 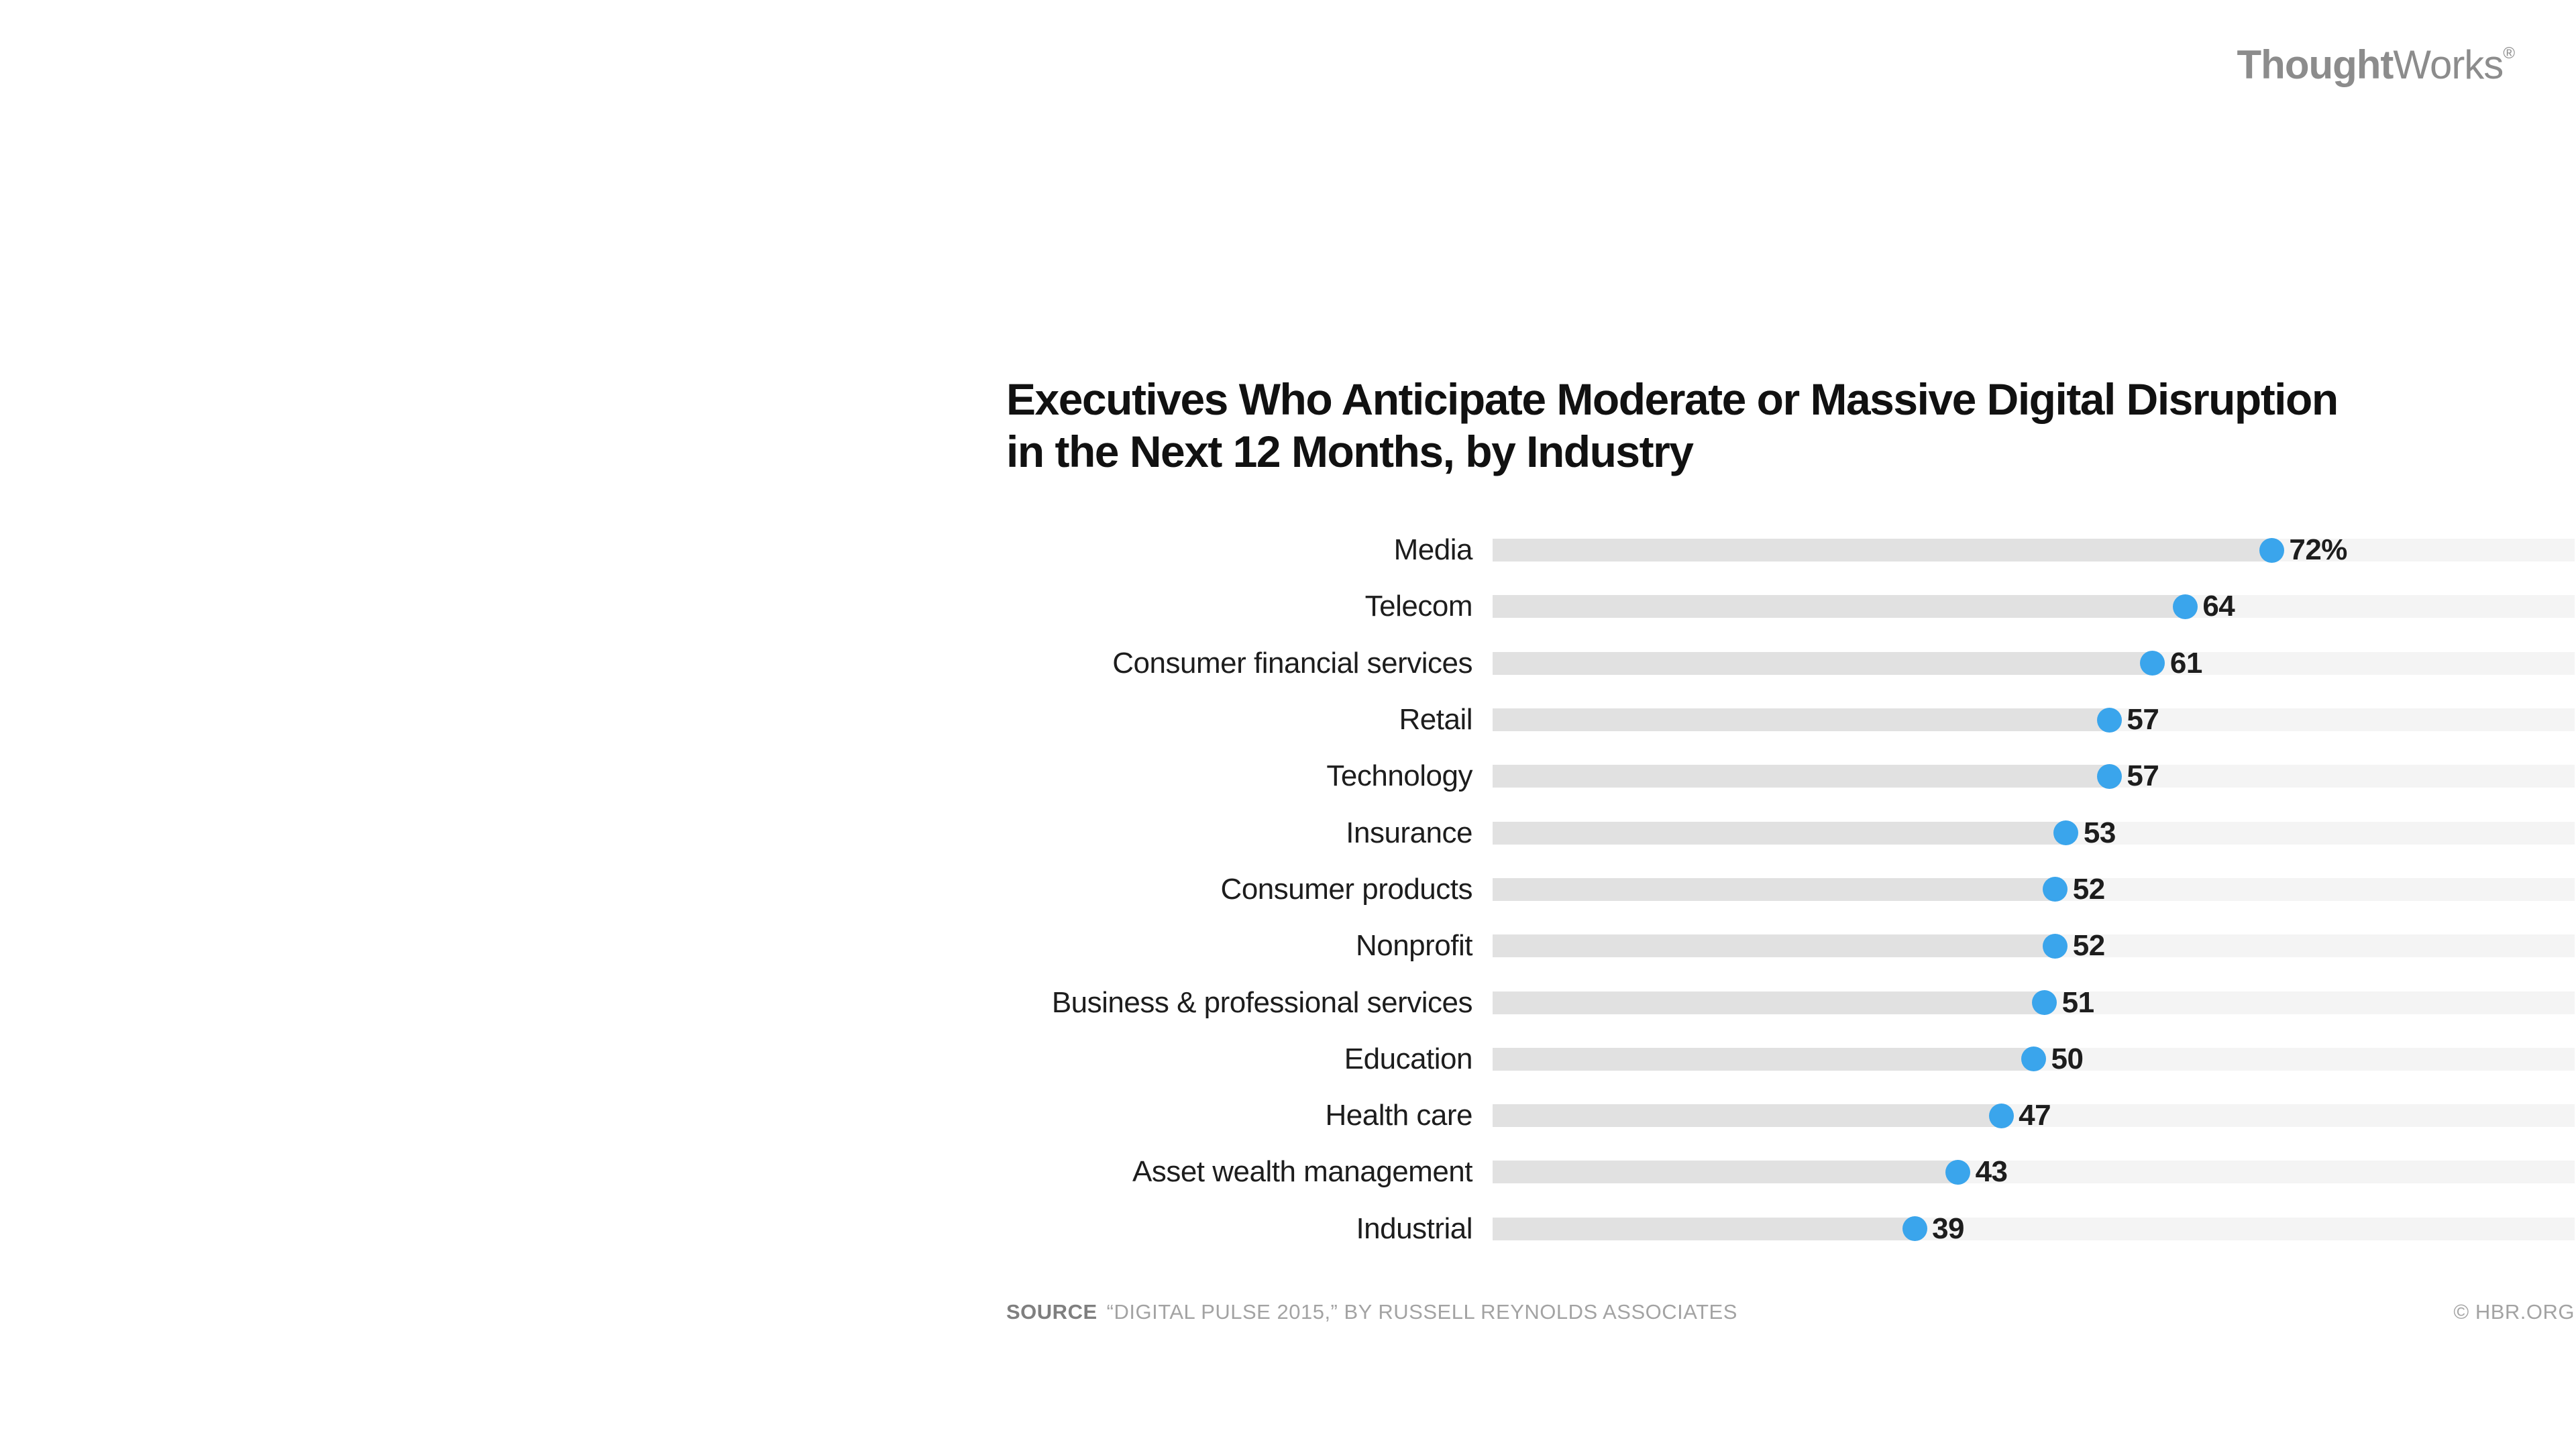 I want to click on chart-title-line-2: in the Next 12 Months, by Industry, so click(x=1350, y=451).